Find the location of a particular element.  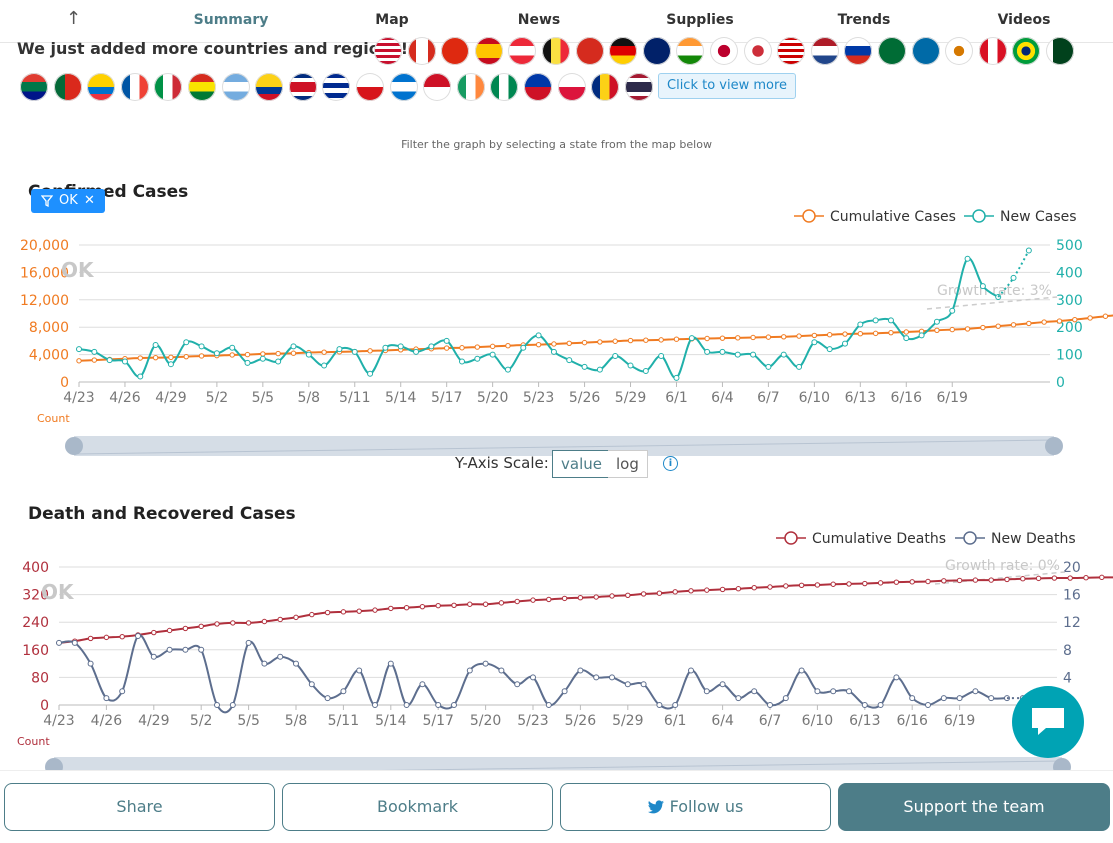

scroll-up-icon: ↑ is located at coordinates (74, 18).